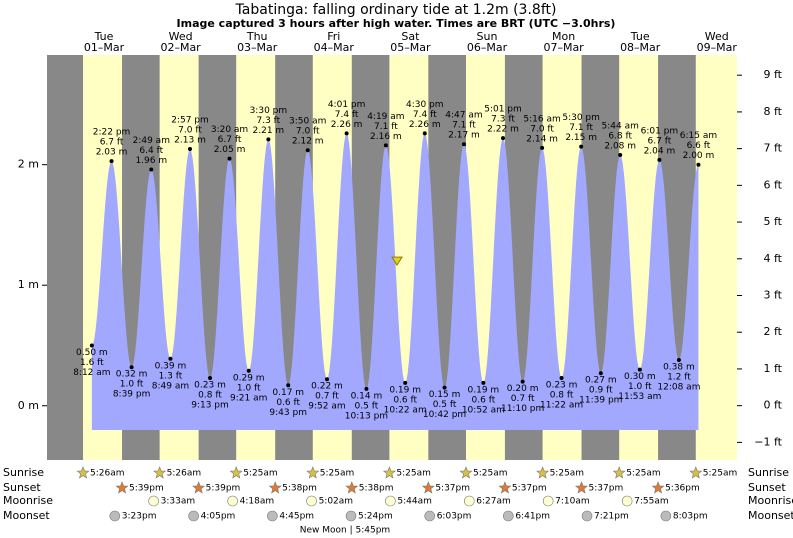 The width and height of the screenshot is (793, 538). I want to click on moonrise-time: 5:02am, so click(336, 502).